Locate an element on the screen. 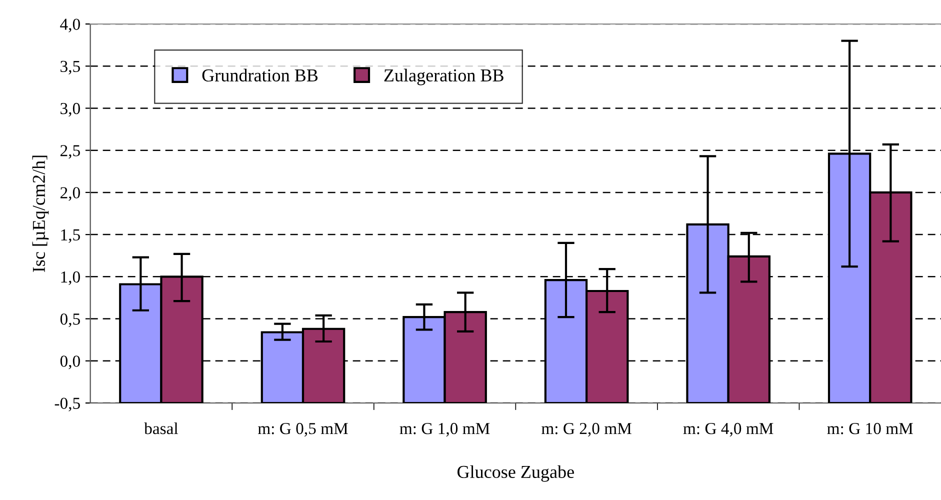 This screenshot has width=941, height=500. y-tick-label: 1,5 is located at coordinates (70, 236).